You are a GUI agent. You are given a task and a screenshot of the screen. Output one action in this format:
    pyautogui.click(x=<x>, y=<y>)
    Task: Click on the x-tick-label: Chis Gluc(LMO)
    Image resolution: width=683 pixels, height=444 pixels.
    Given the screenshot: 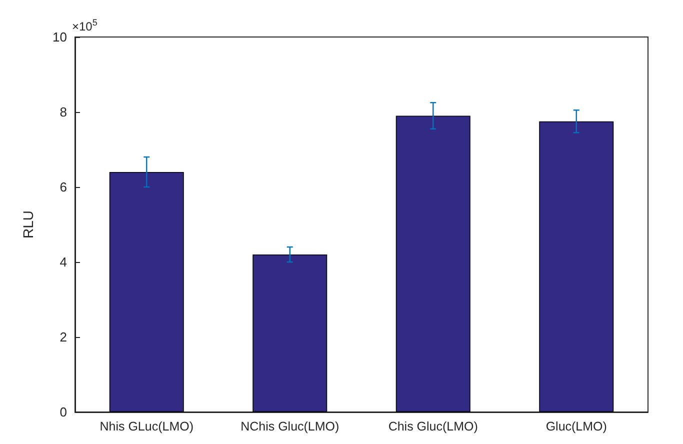 What is the action you would take?
    pyautogui.click(x=433, y=427)
    